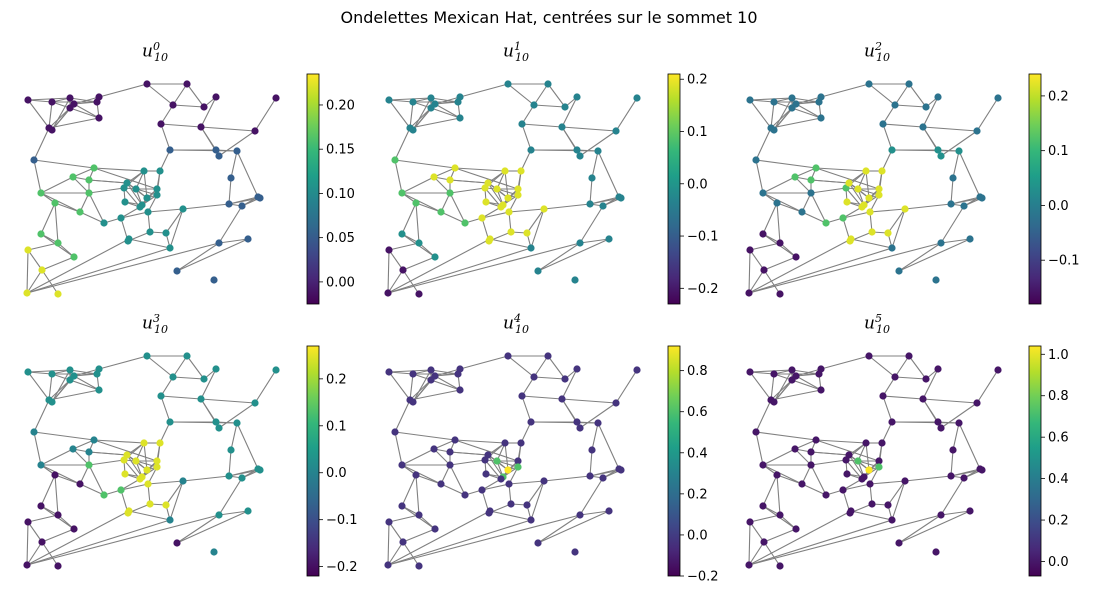 Image resolution: width=1098 pixels, height=600 pixels. What do you see at coordinates (878, 318) in the screenshot?
I see `title-sup: 5` at bounding box center [878, 318].